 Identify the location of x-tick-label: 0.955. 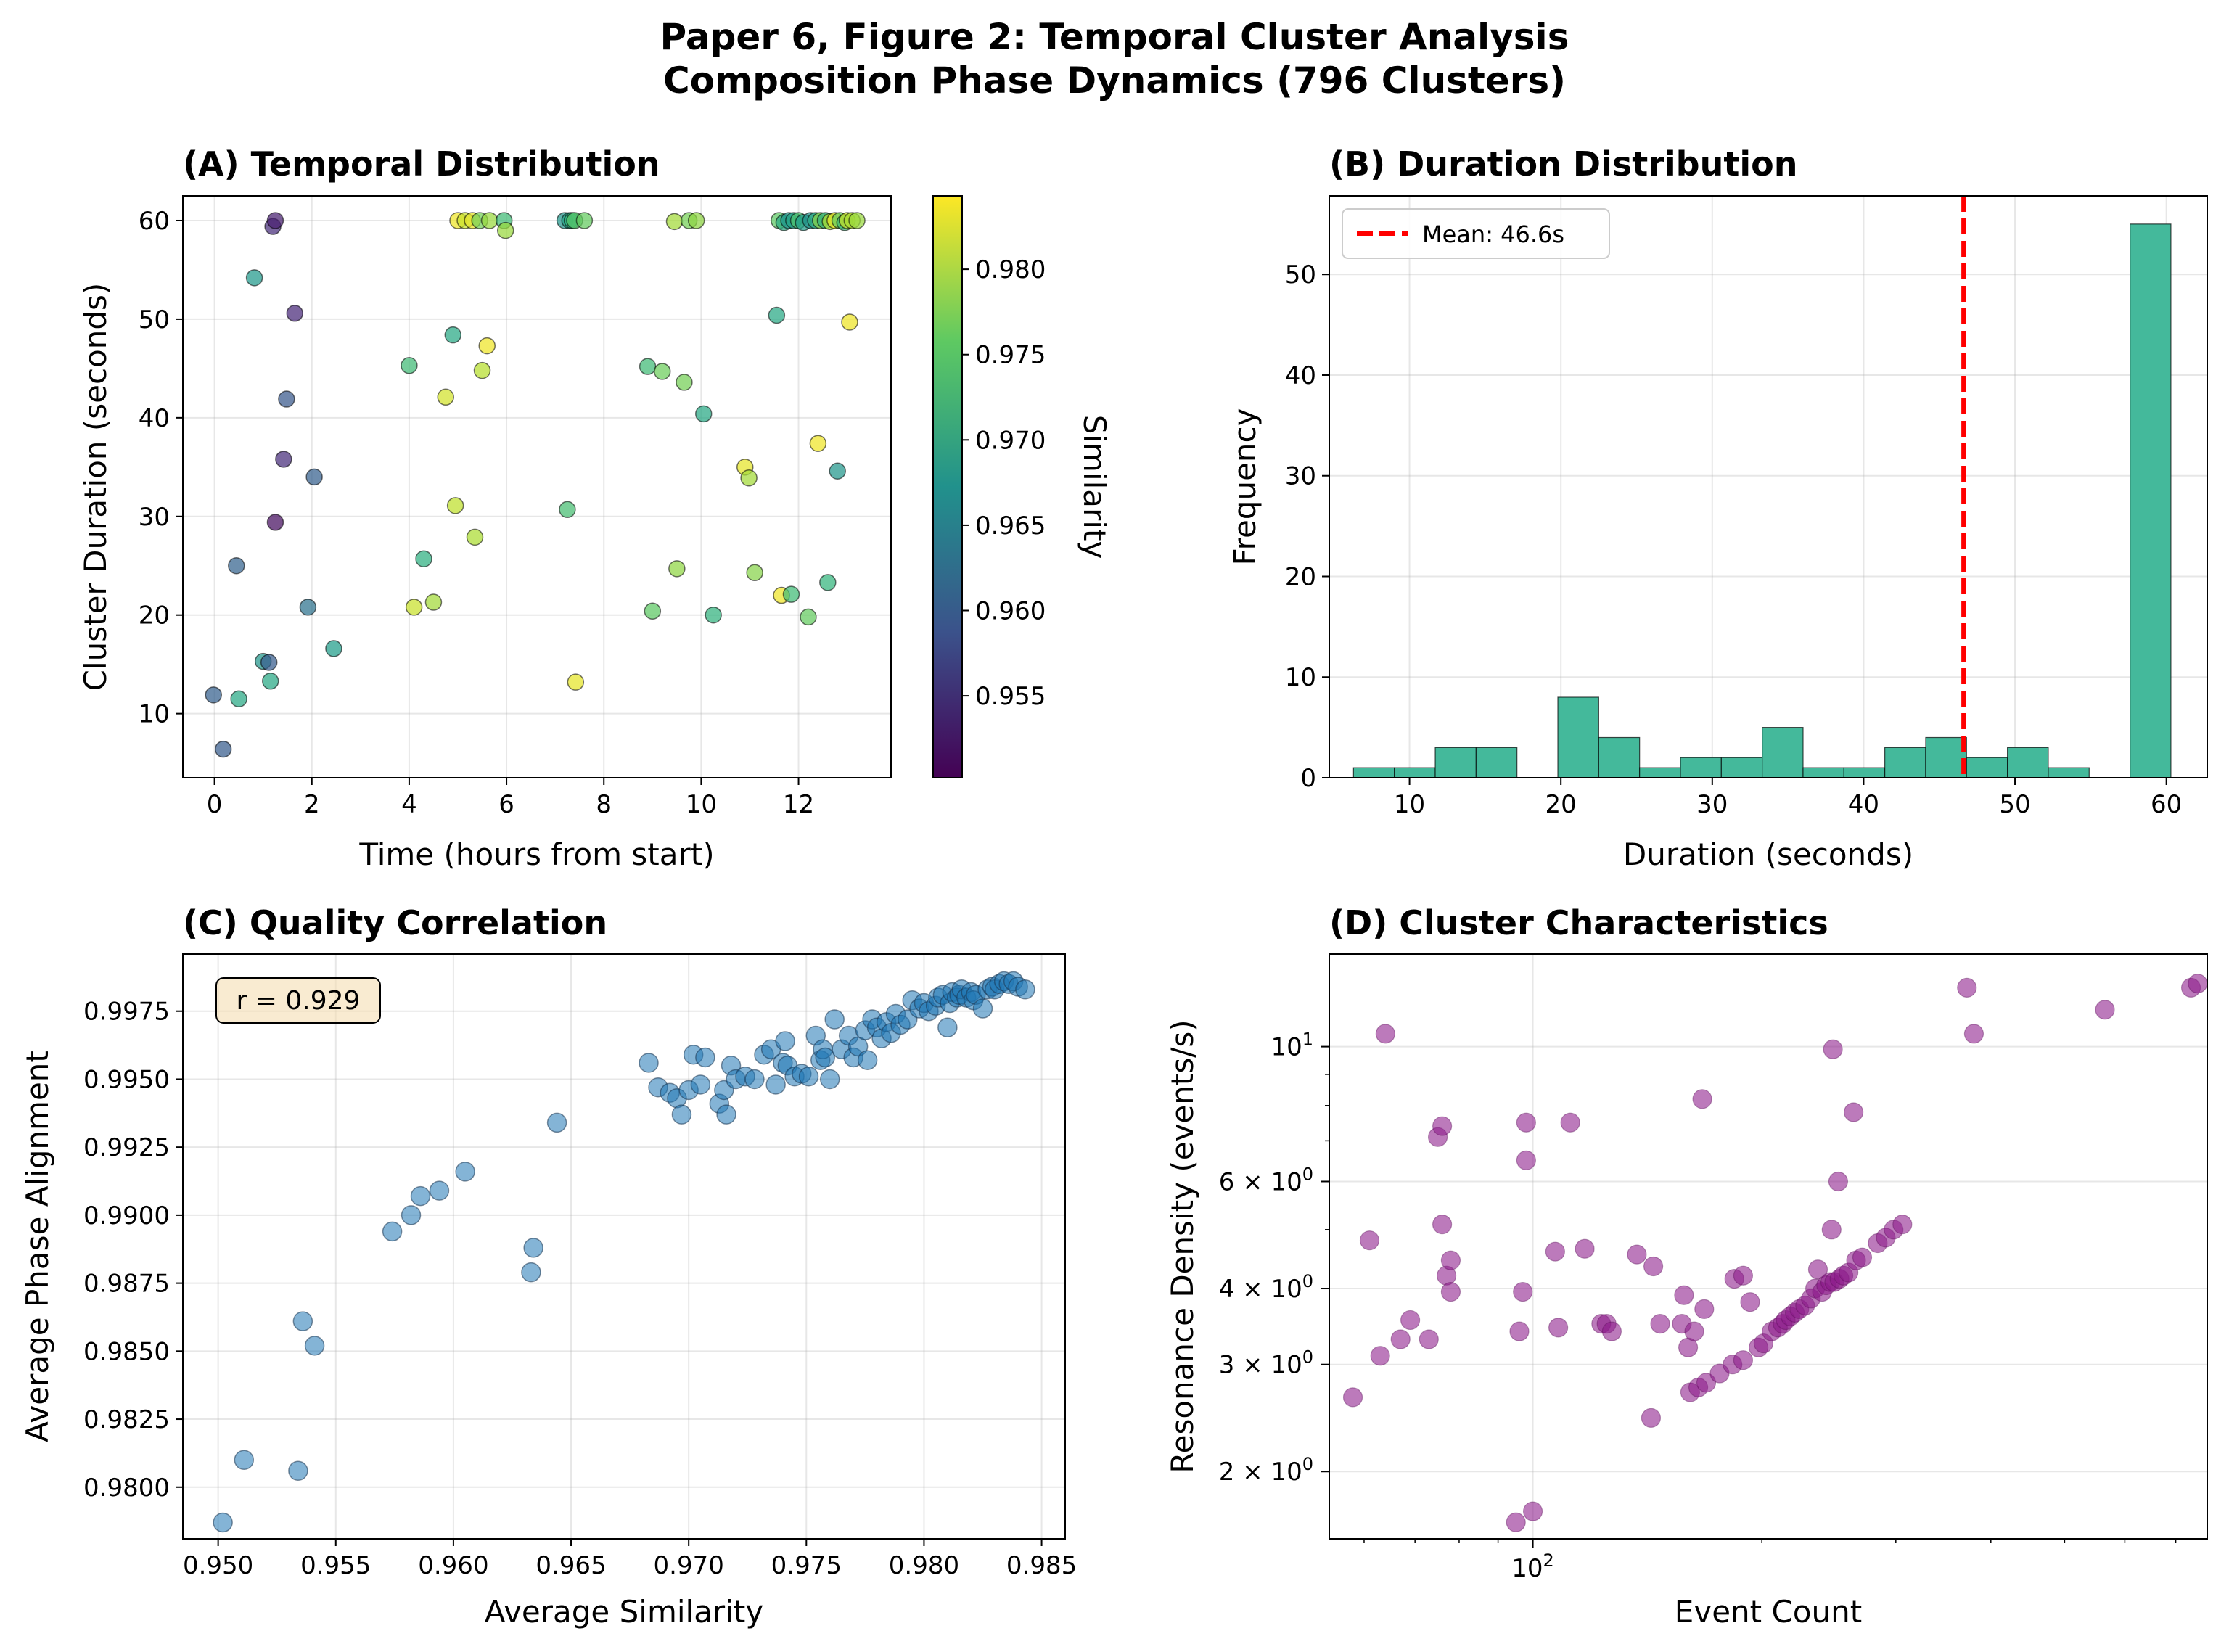
(335, 1566).